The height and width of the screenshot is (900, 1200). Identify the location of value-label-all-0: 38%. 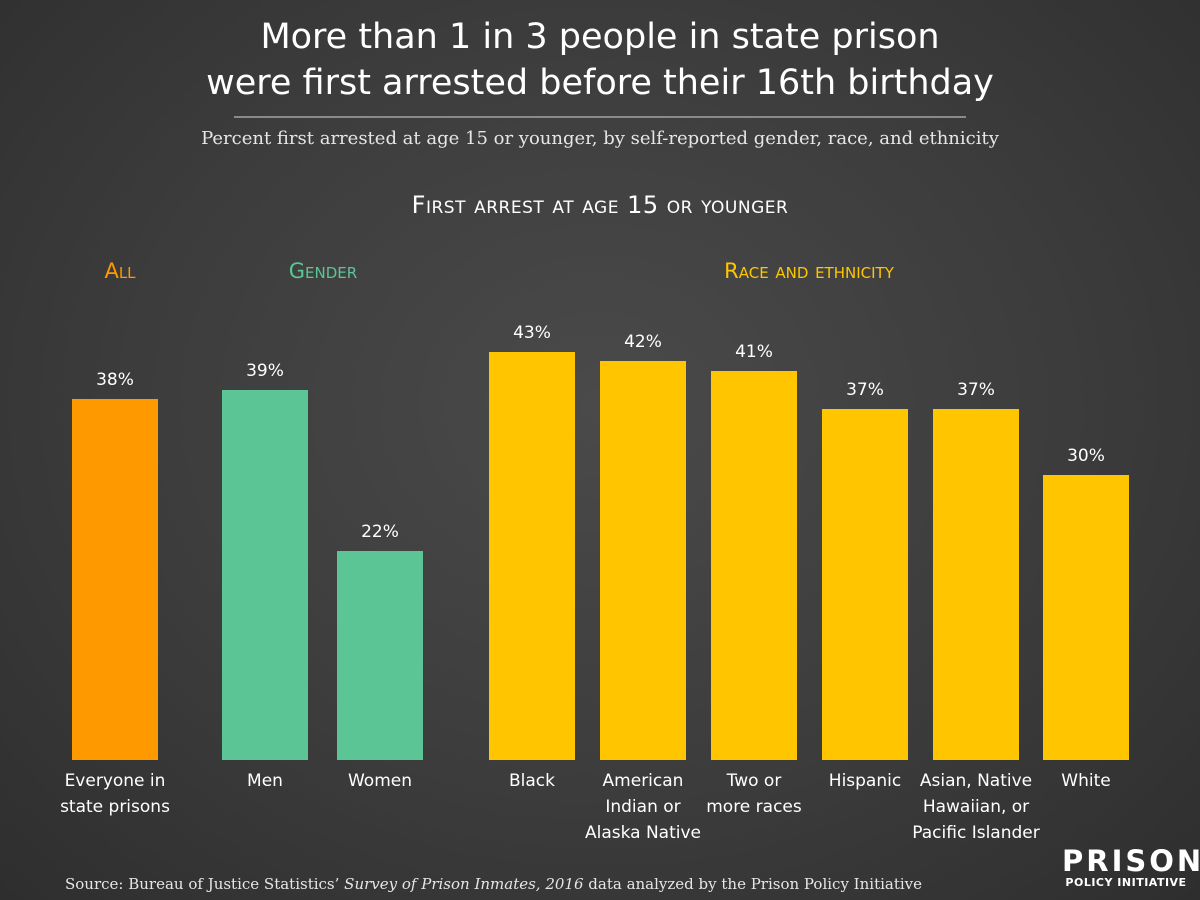
(115, 380).